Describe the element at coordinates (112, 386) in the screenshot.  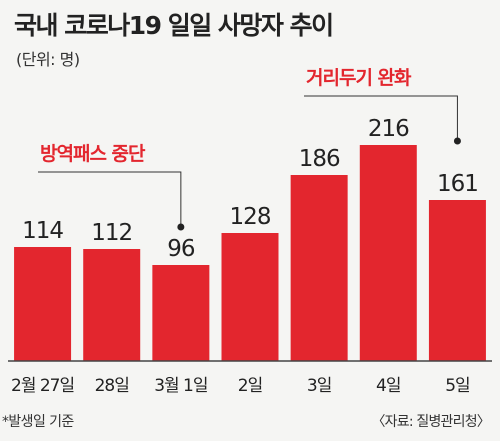
I see `x-tick-label: 28일` at that location.